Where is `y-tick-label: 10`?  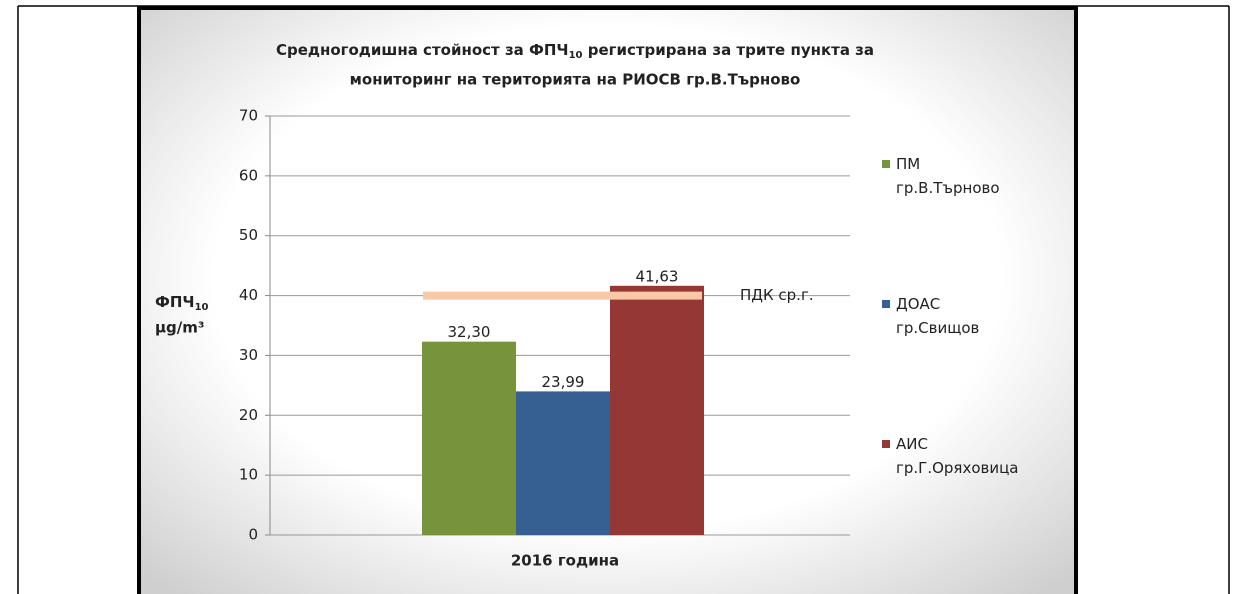
y-tick-label: 10 is located at coordinates (248, 475).